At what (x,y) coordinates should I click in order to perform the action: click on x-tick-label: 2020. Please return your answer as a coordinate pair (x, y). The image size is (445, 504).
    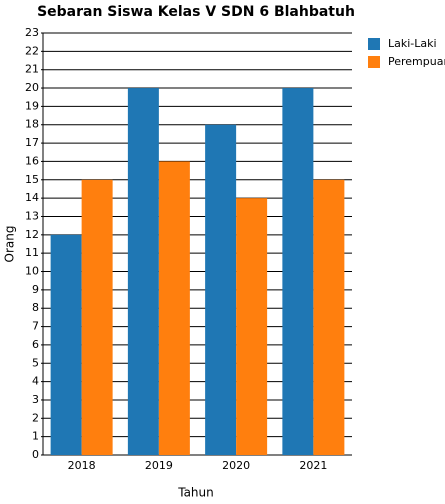
    Looking at the image, I should click on (236, 465).